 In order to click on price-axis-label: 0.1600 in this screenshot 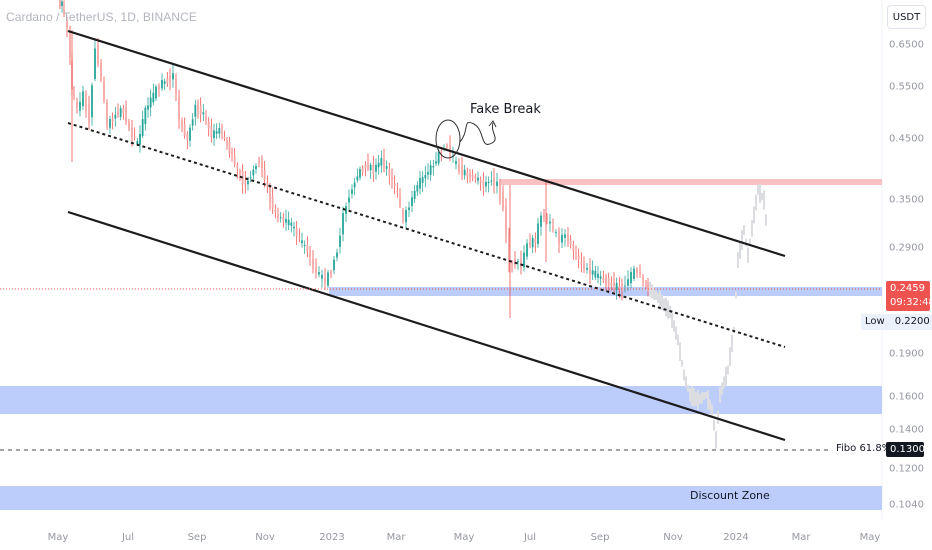, I will do `click(906, 397)`.